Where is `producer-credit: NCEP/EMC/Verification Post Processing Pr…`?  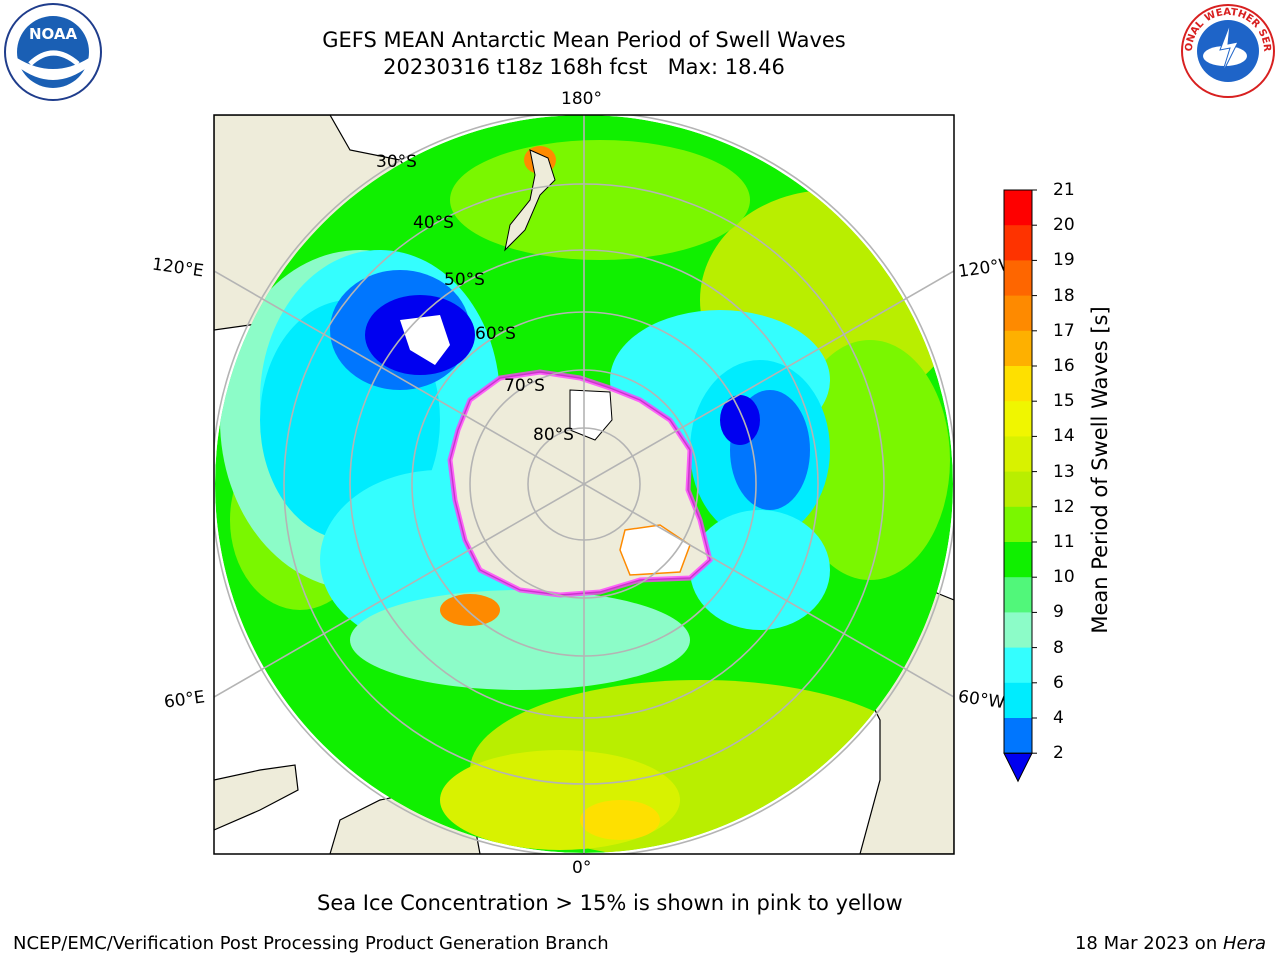
producer-credit: NCEP/EMC/Verification Post Processing Pr… is located at coordinates (311, 943).